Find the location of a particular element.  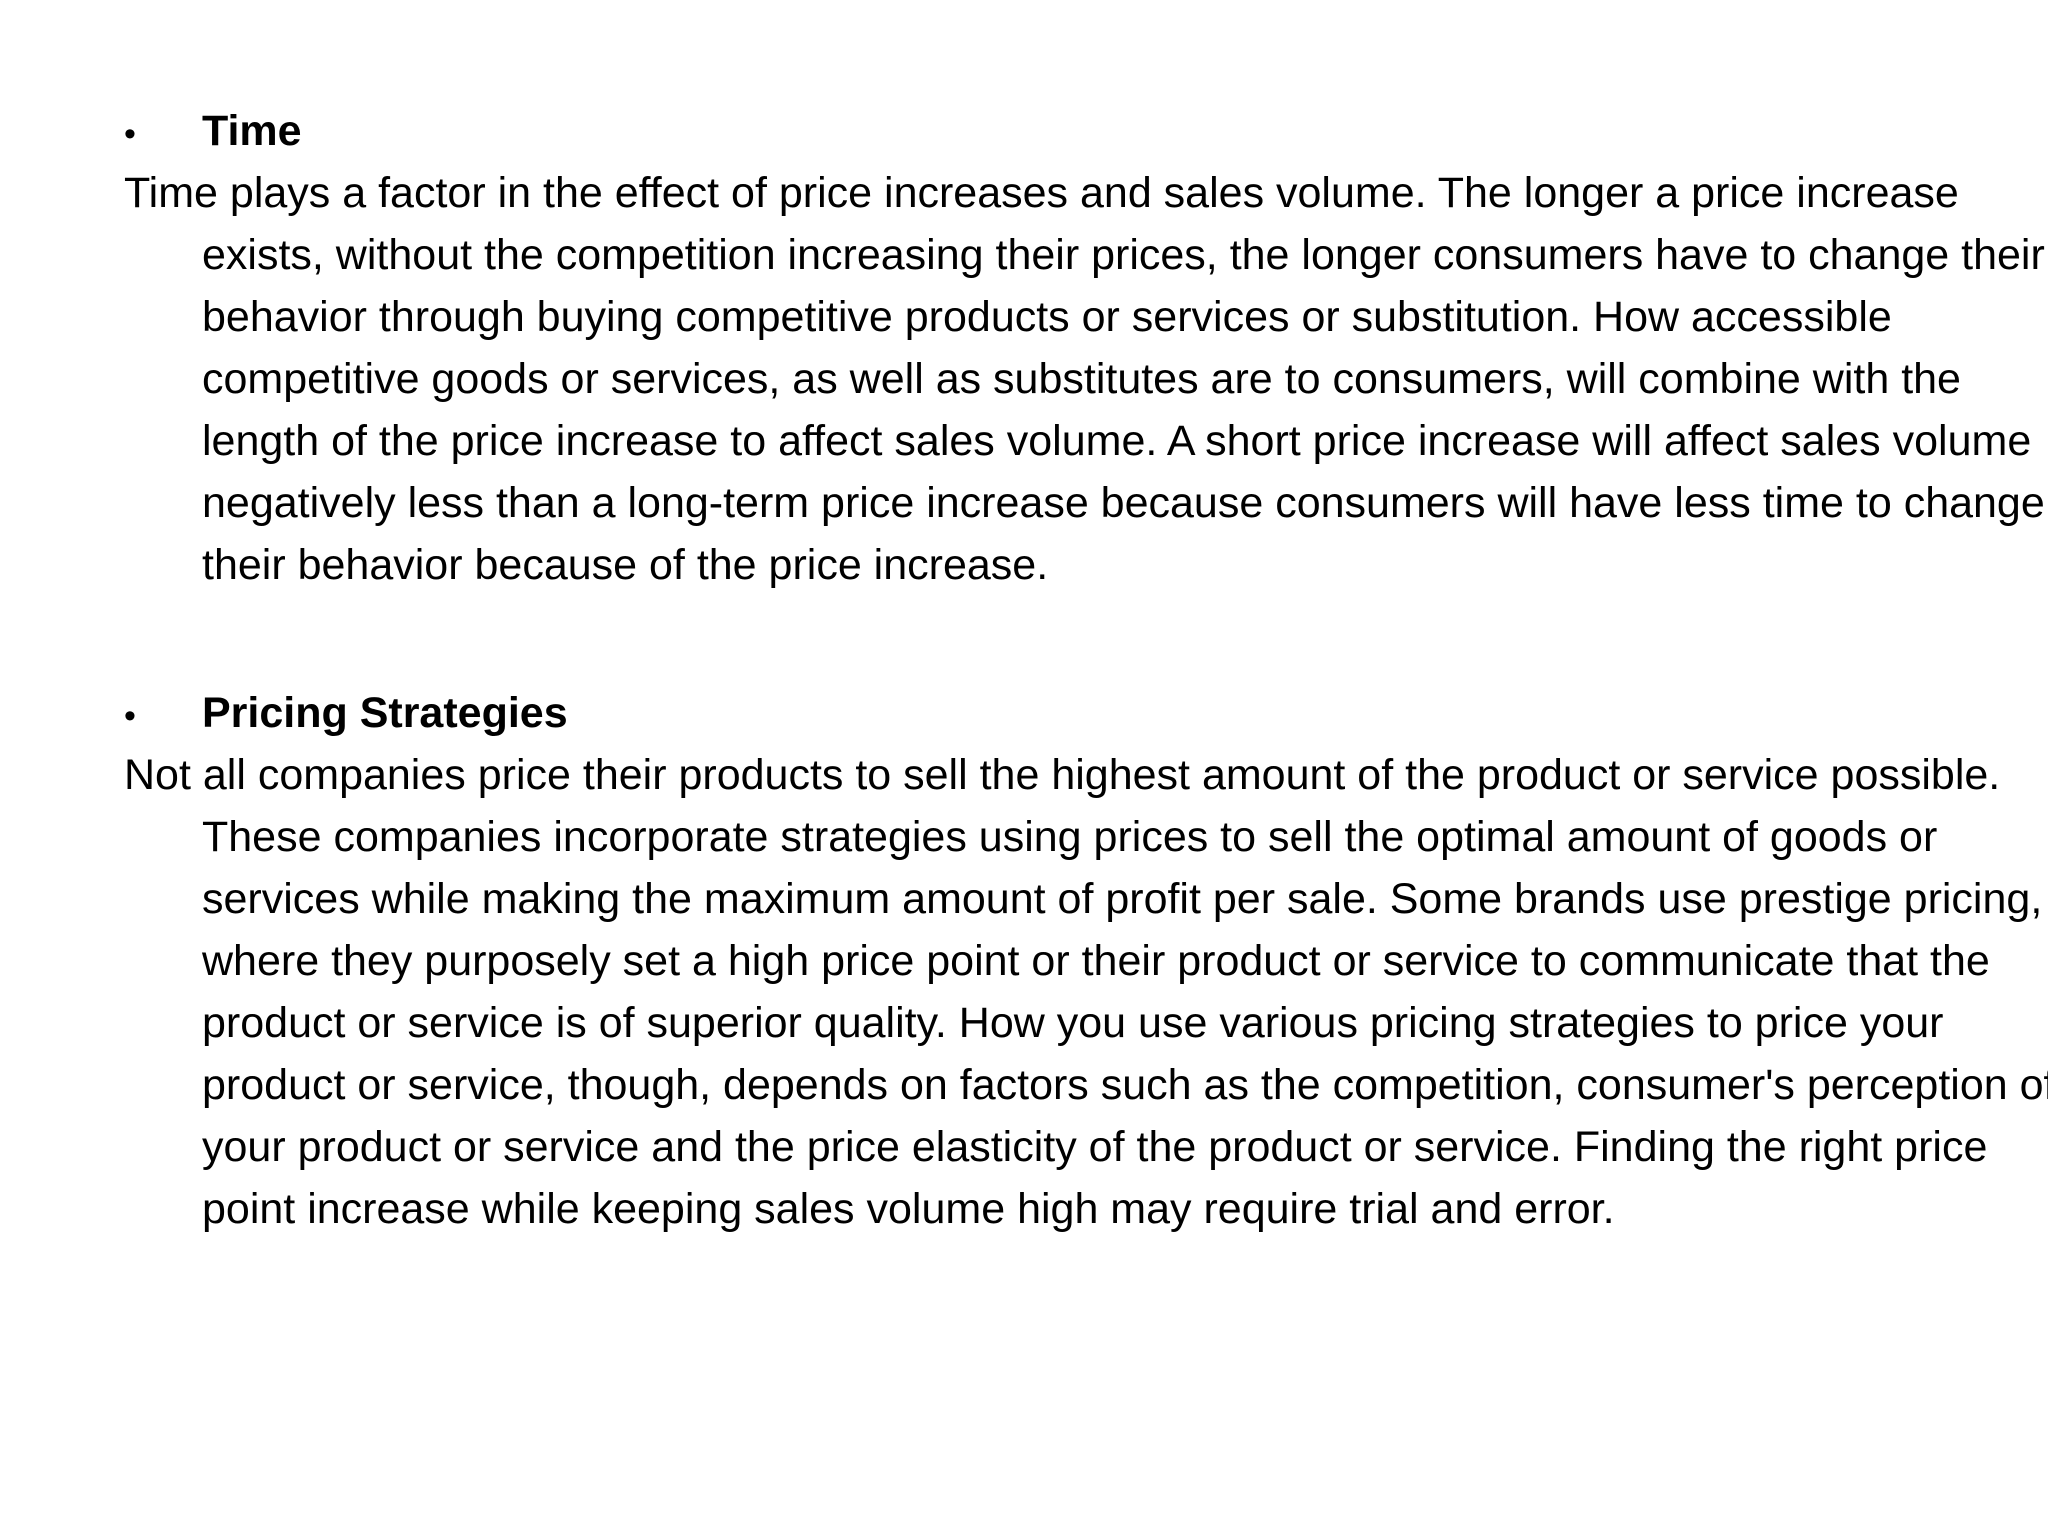

section-heading: Pricing Strategies is located at coordinates (385, 713).